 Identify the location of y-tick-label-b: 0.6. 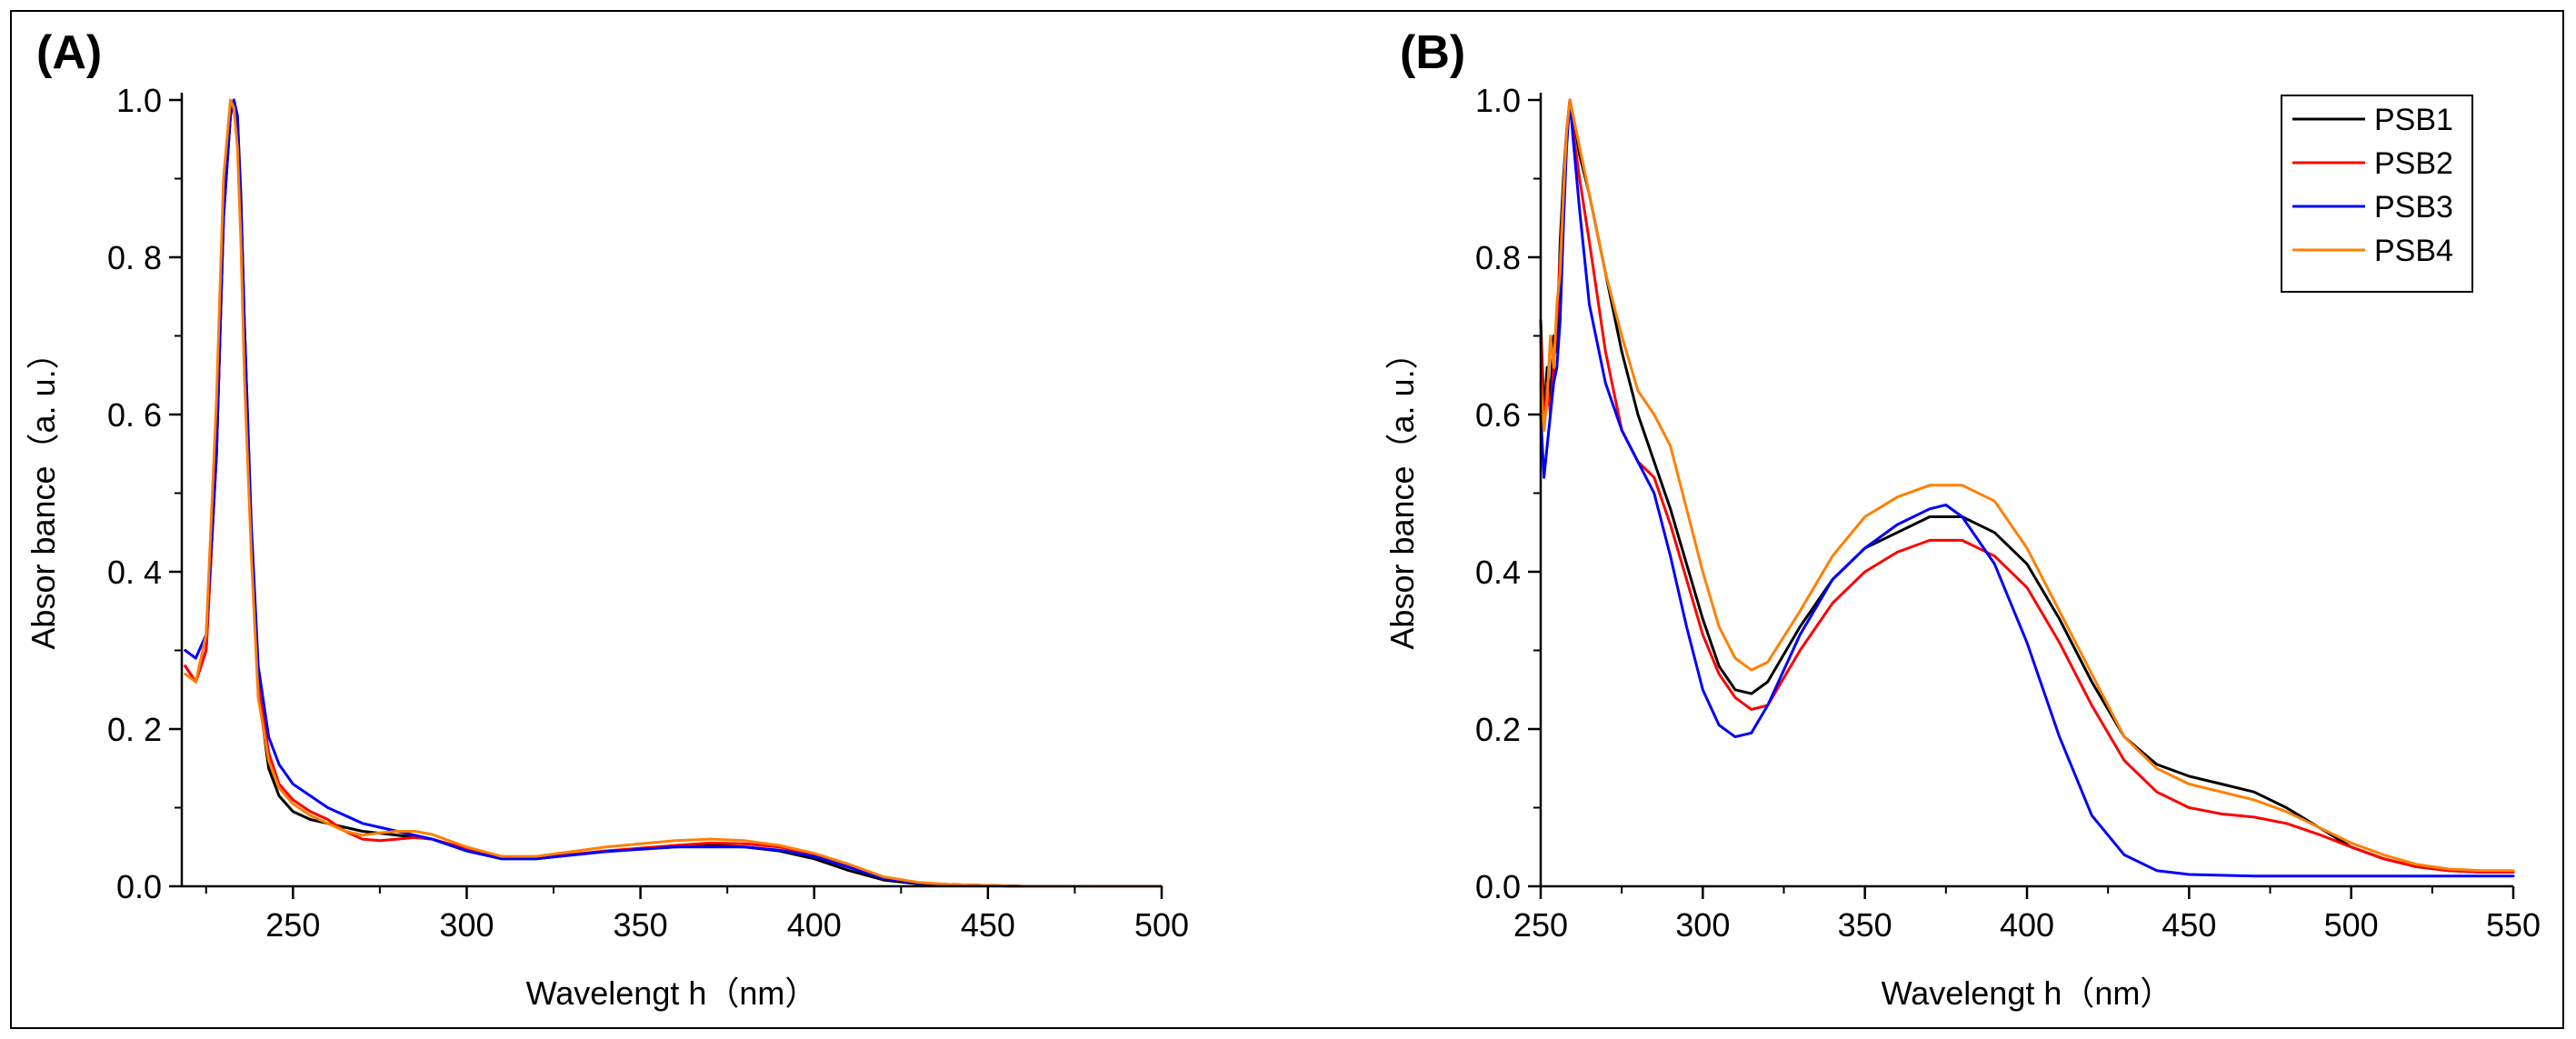
(1498, 415).